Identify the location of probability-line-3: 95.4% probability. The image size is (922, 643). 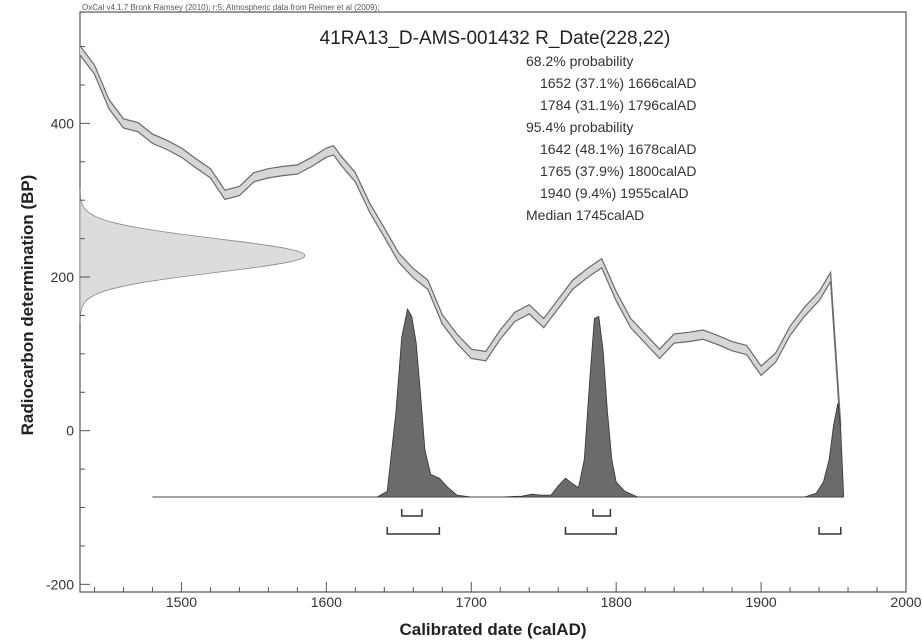
(579, 127).